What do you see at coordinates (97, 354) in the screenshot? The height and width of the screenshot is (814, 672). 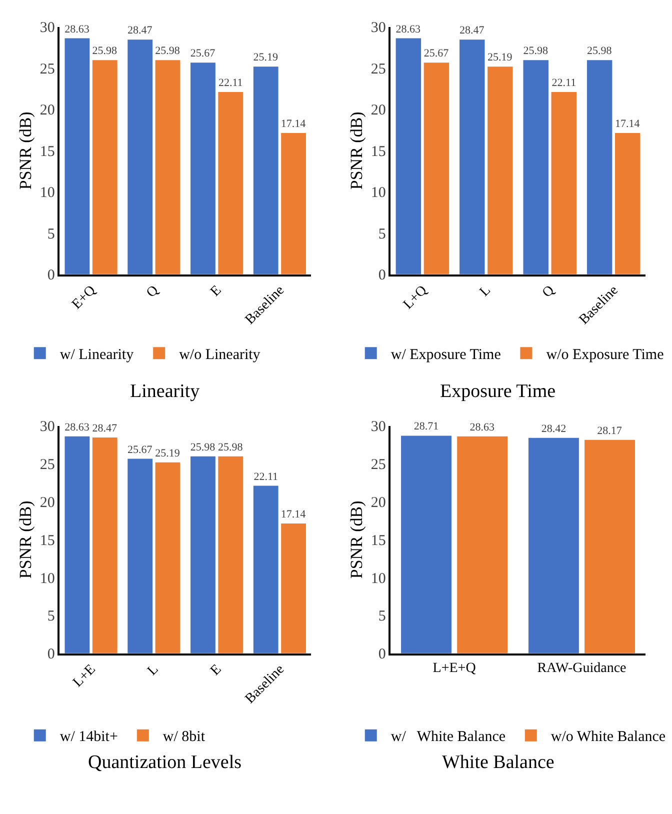 I see `legend-label: w/ Linearity` at bounding box center [97, 354].